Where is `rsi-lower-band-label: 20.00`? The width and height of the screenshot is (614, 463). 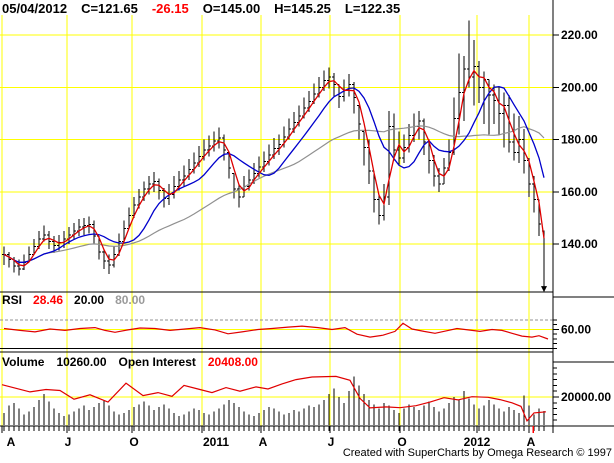
rsi-lower-band-label: 20.00 is located at coordinates (89, 300).